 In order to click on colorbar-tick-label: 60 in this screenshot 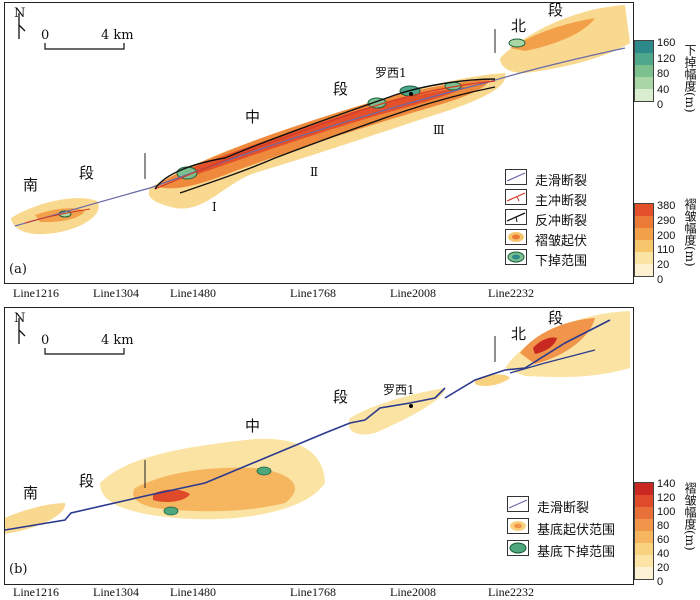, I will do `click(663, 540)`.